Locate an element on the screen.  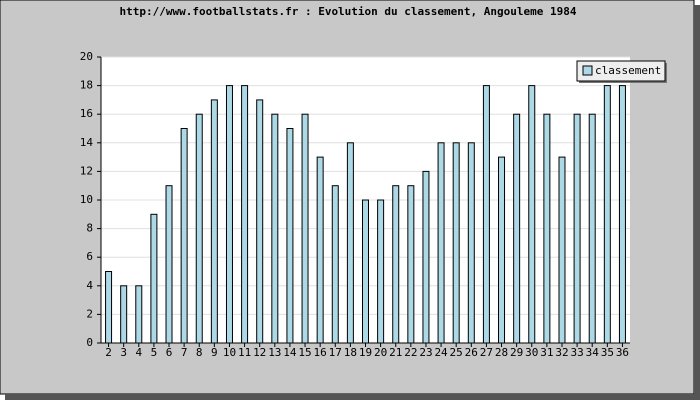
x-tick-label: 3 is located at coordinates (123, 352).